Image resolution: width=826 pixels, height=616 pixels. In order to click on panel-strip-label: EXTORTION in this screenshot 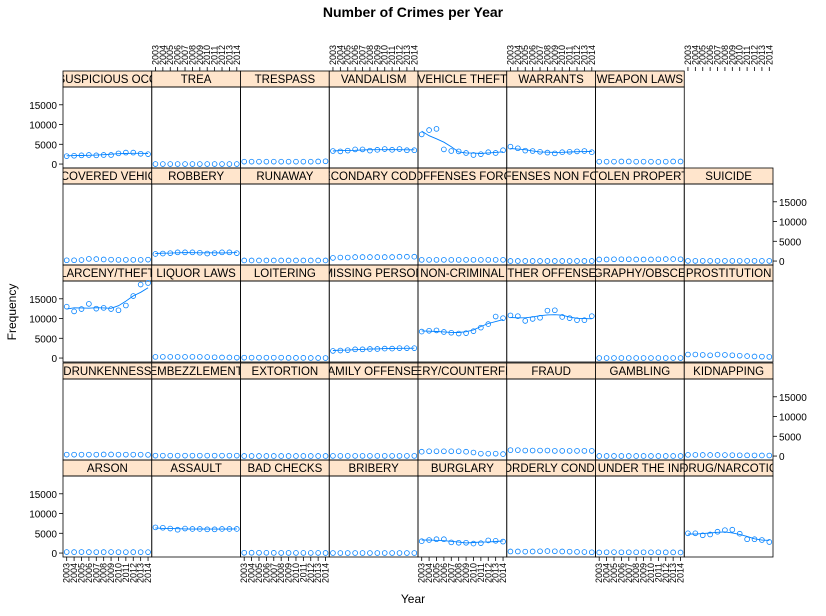, I will do `click(285, 372)`.